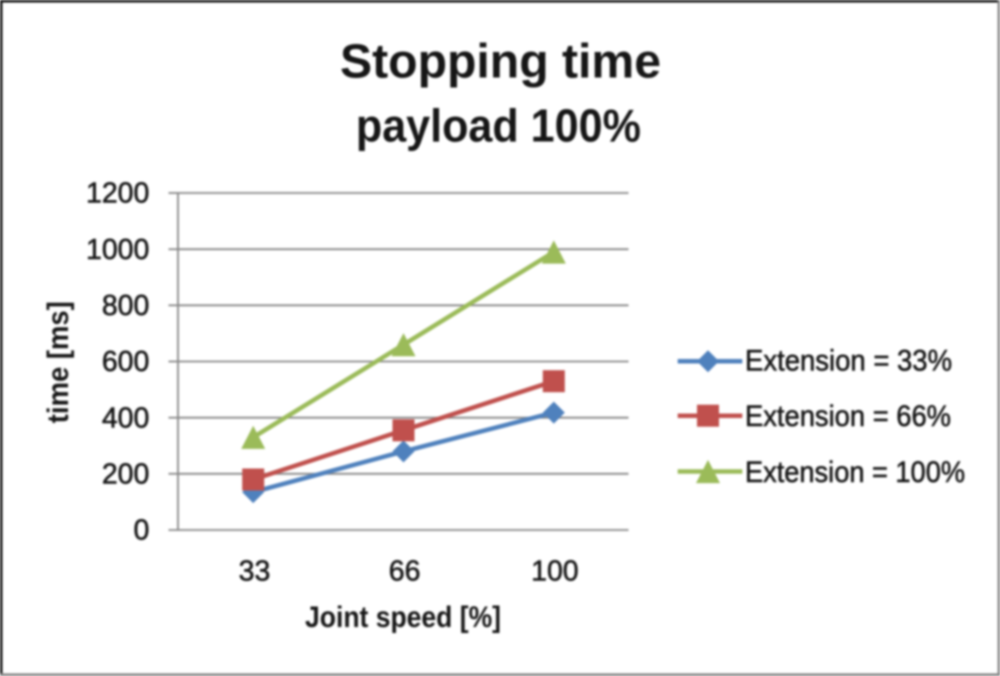  What do you see at coordinates (142, 531) in the screenshot?
I see `svg-text: 0` at bounding box center [142, 531].